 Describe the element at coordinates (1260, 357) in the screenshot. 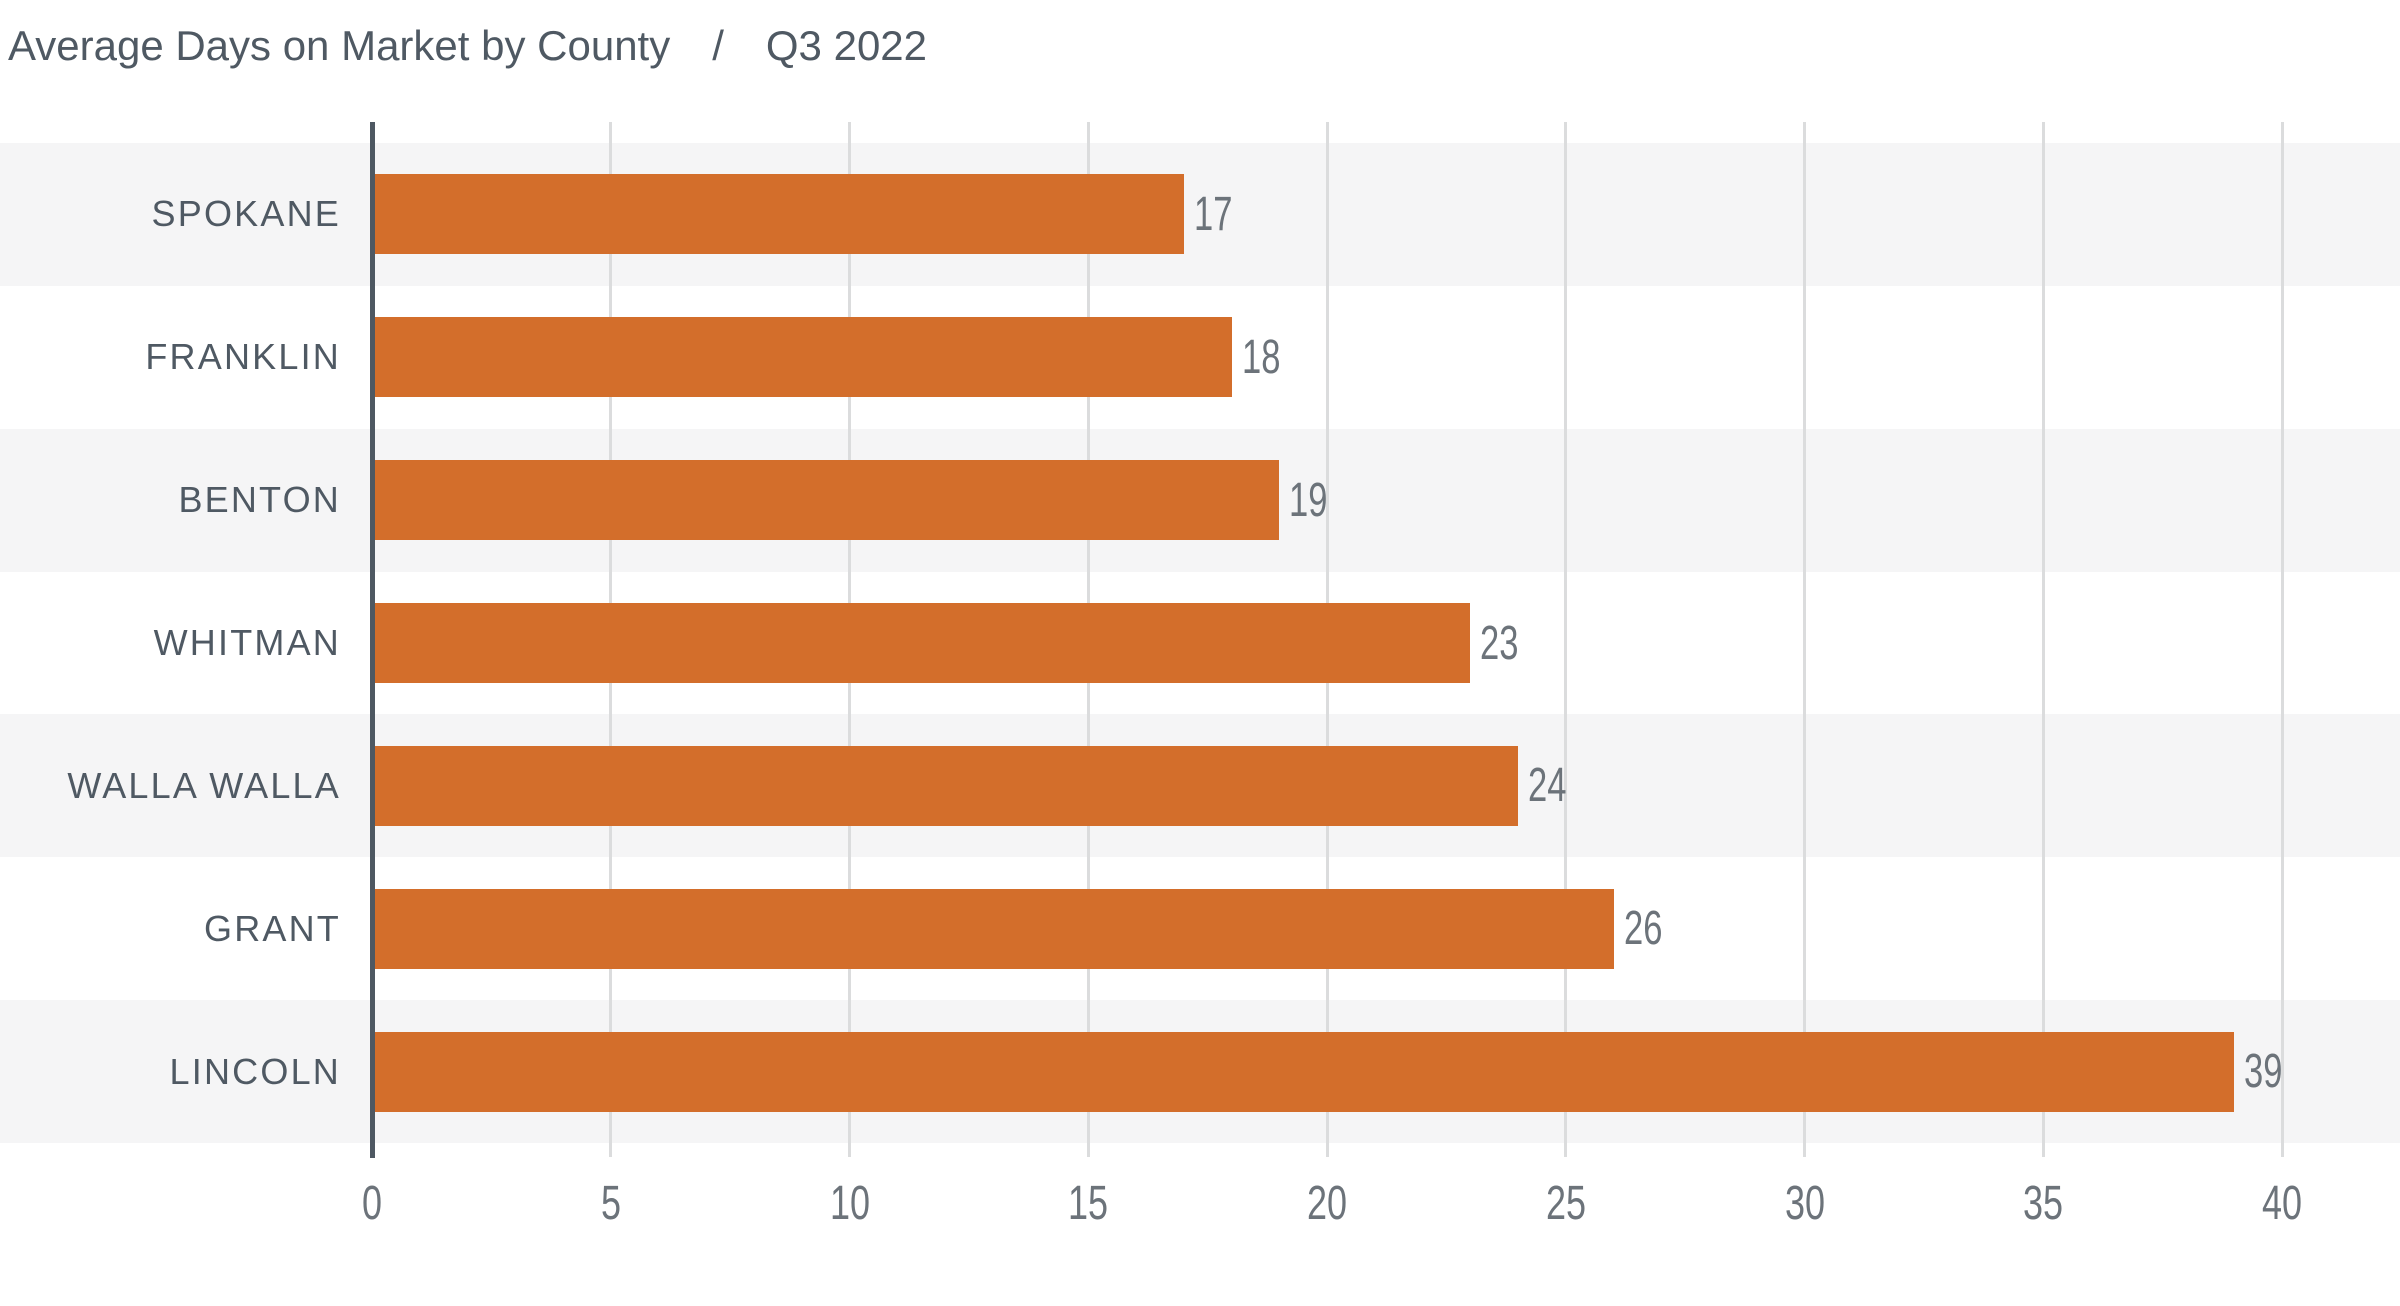

I see `value-label: 18` at that location.